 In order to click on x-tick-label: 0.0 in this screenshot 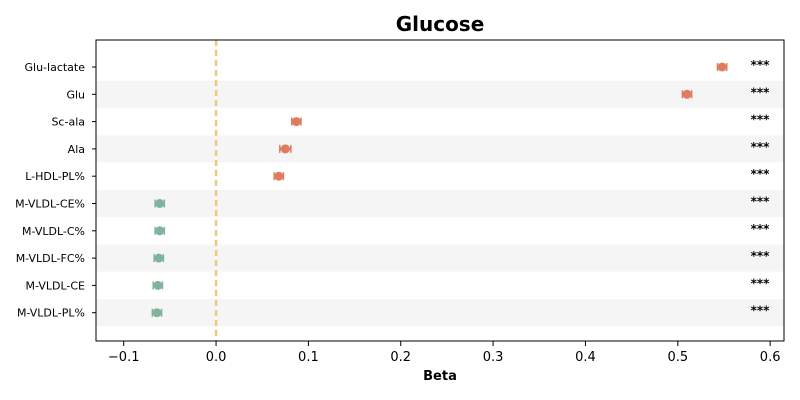, I will do `click(216, 357)`.